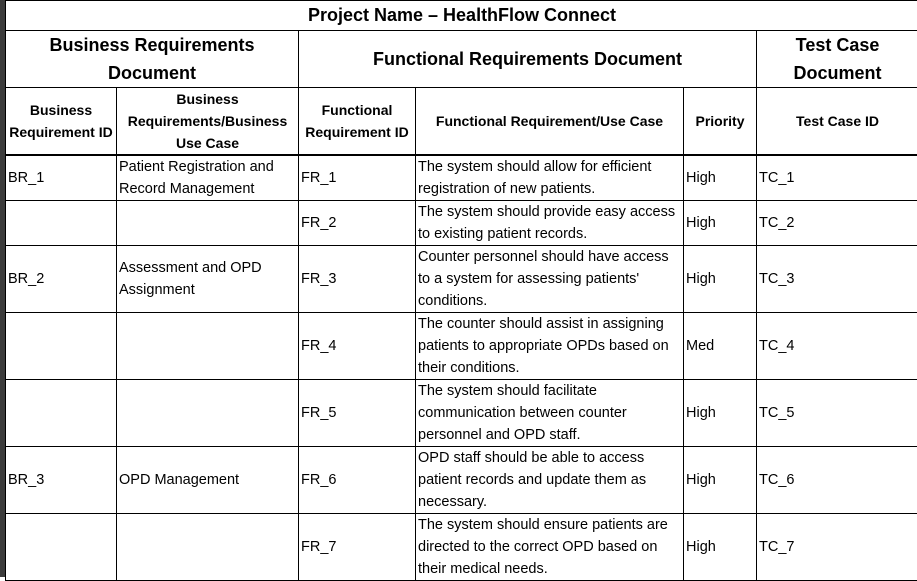 The image size is (917, 581). Describe the element at coordinates (837, 223) in the screenshot. I see `tc-id-cell: TC_2` at that location.